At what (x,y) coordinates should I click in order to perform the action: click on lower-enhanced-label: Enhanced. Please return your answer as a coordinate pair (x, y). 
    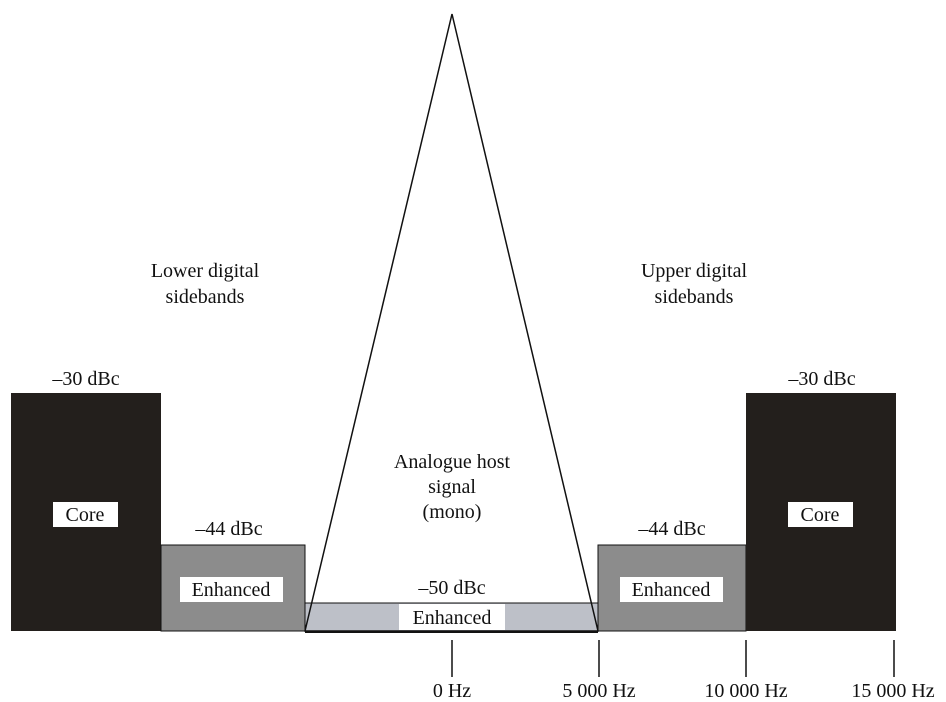
    Looking at the image, I should click on (231, 590).